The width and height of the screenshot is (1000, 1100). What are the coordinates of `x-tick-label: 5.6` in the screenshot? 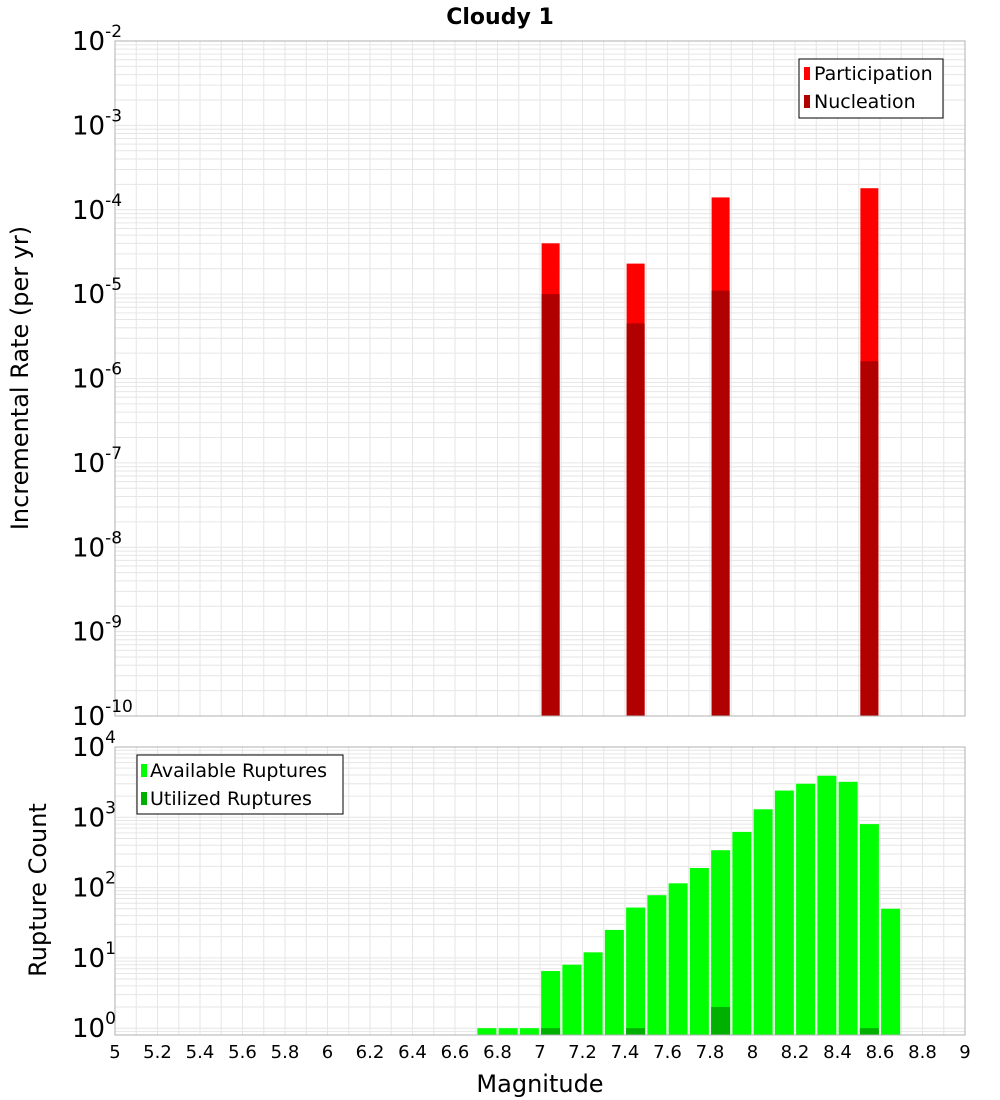 It's located at (242, 1052).